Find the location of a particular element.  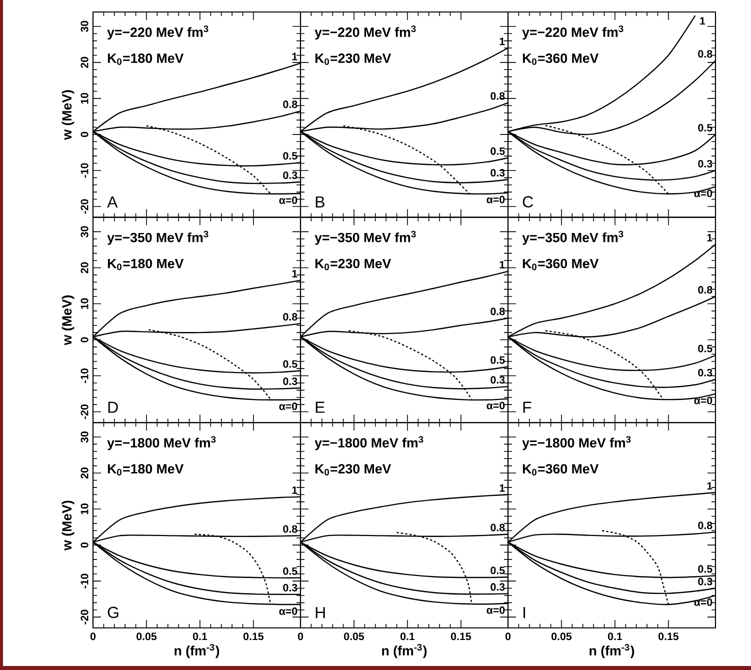

annotation: C is located at coordinates (527, 202).